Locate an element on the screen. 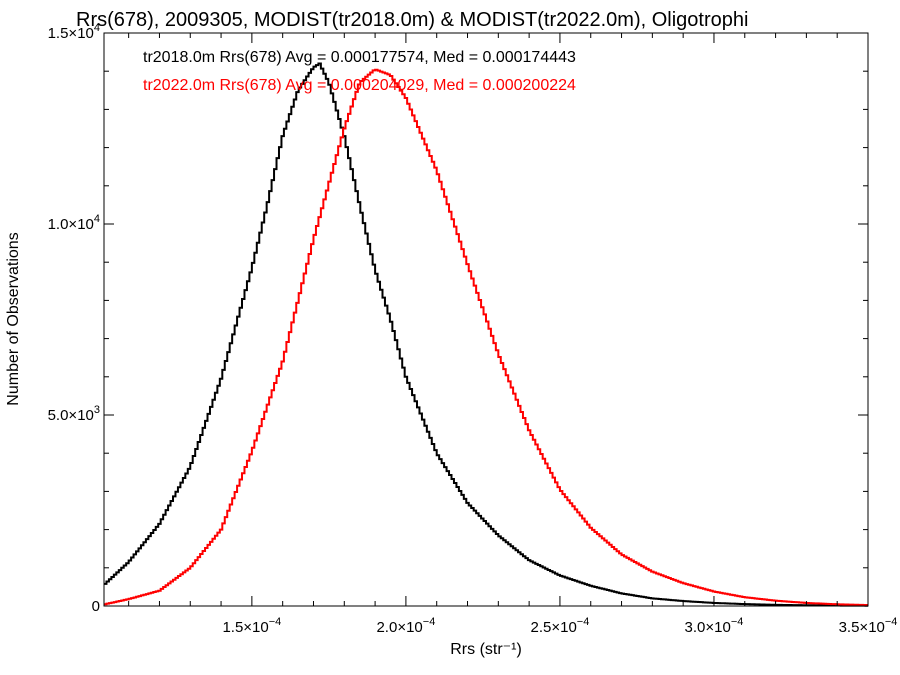  x-tick-label: 2.5×10⁻⁴ is located at coordinates (560, 626).